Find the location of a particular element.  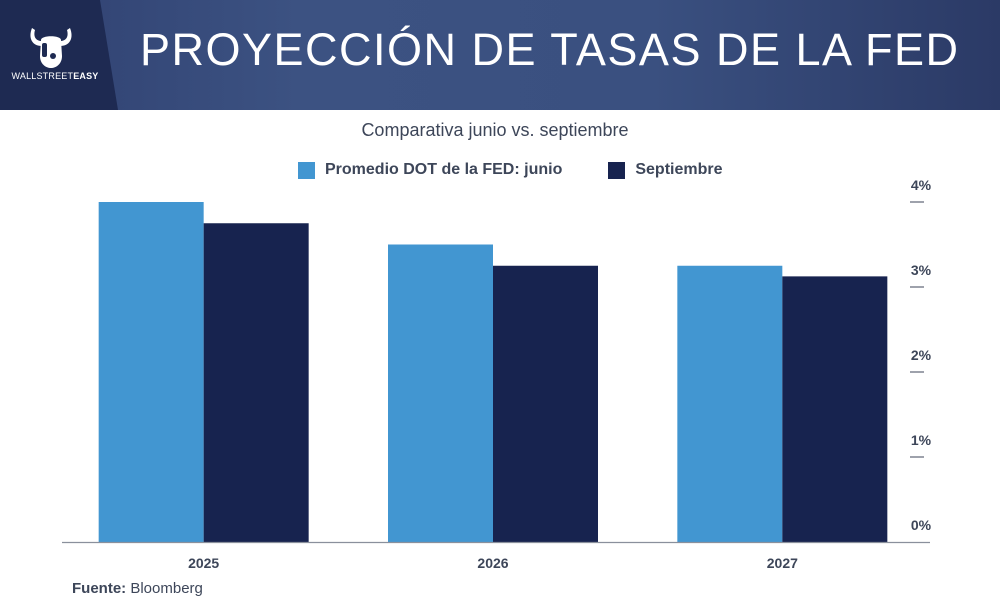

y-tick-label-4pct: 4% is located at coordinates (921, 185).